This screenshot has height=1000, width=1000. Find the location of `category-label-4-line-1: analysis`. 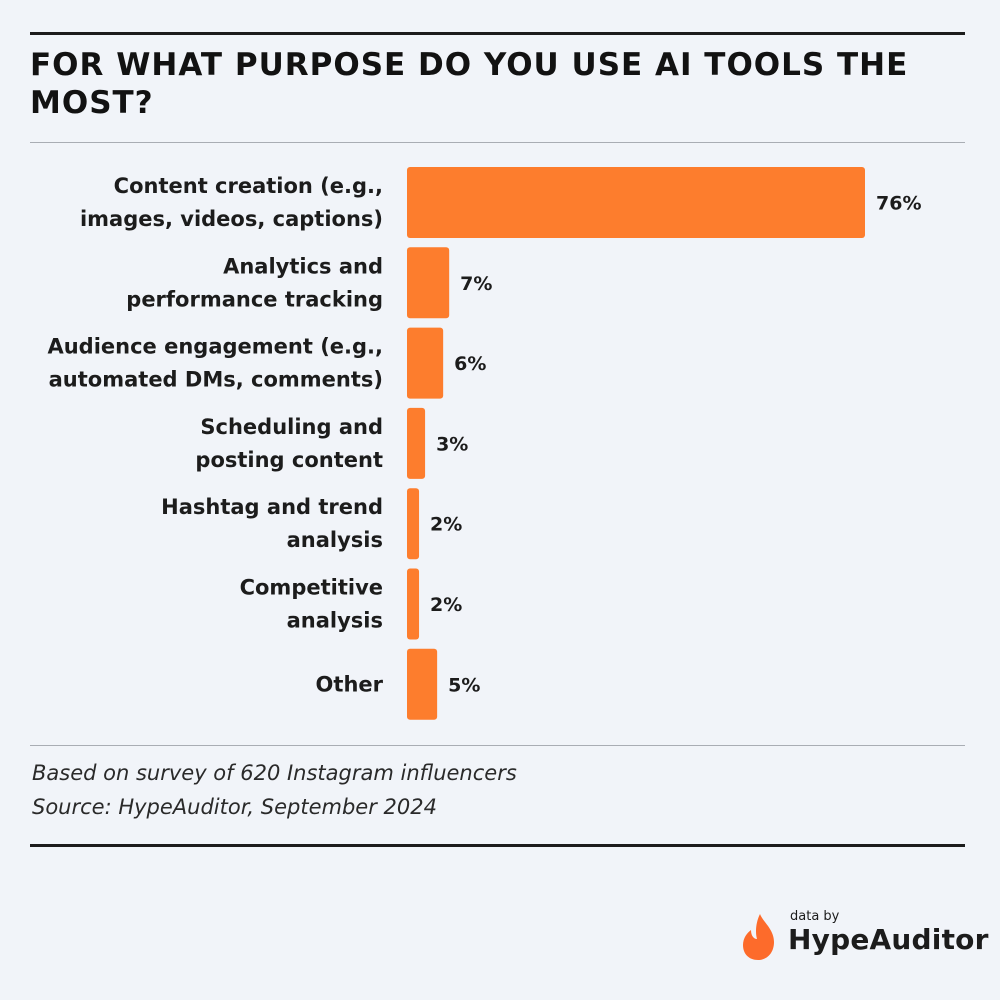

category-label-4-line-1: analysis is located at coordinates (335, 540).